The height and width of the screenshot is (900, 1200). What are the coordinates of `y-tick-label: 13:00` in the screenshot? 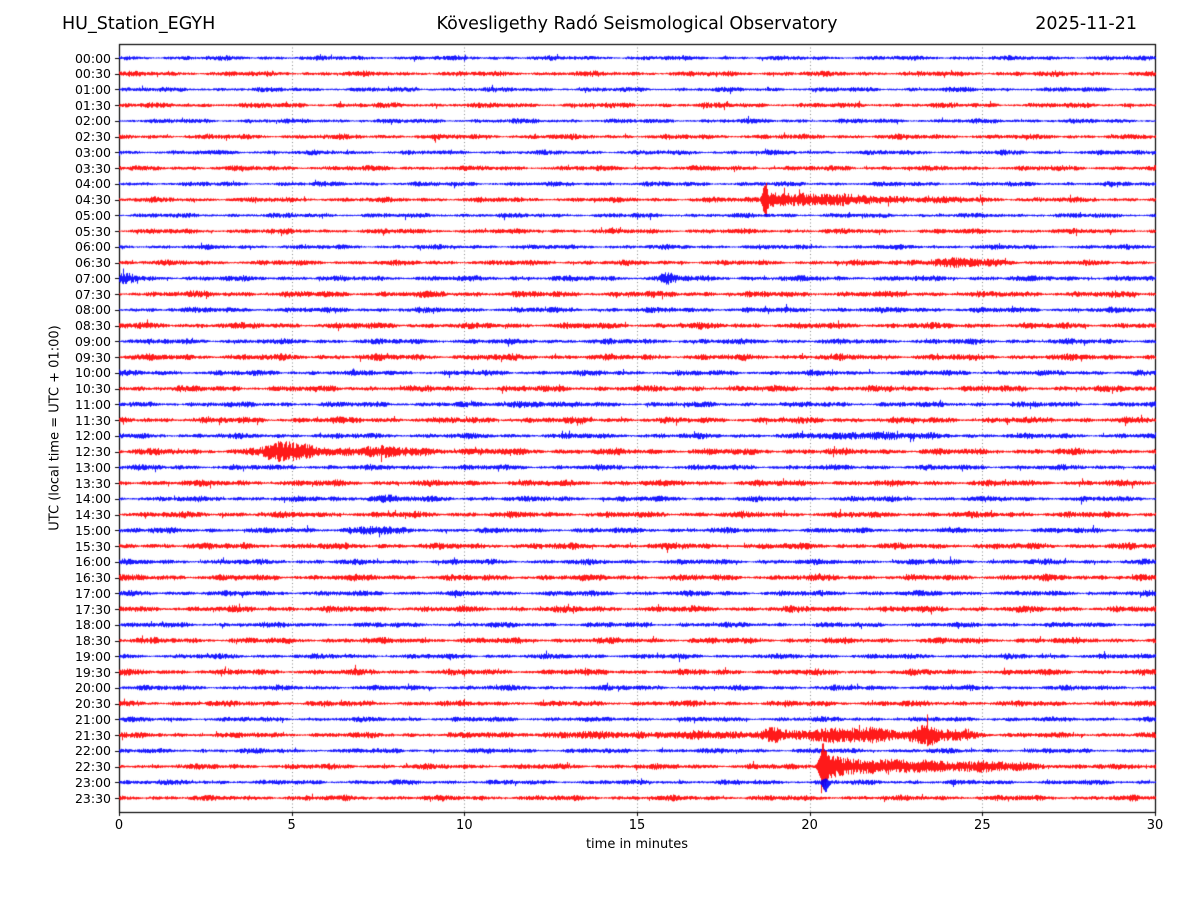 It's located at (92, 467).